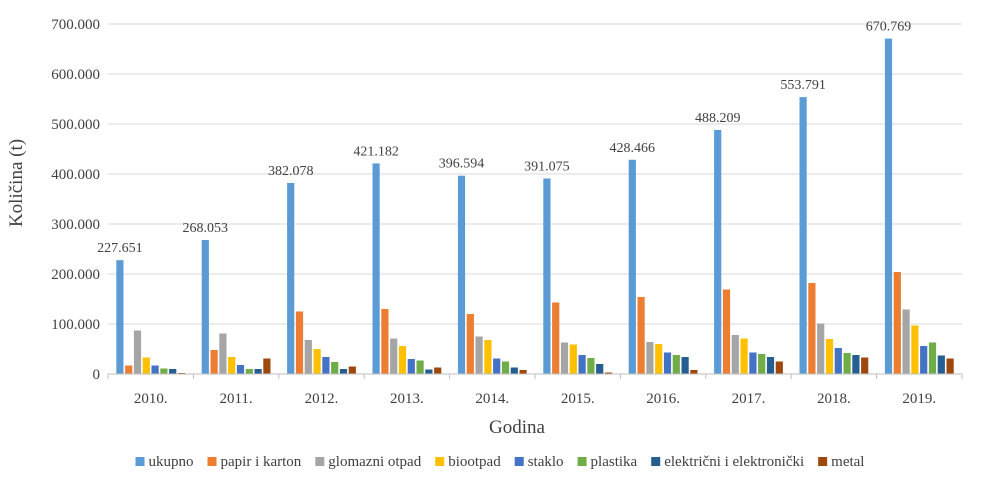 The height and width of the screenshot is (502, 1000). Describe the element at coordinates (676, 364) in the screenshot. I see `bar-plastika-2016` at that location.